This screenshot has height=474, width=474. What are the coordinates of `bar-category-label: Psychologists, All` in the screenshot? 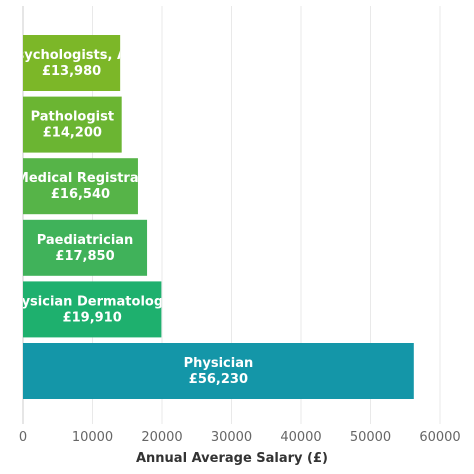 It's located at (71, 55).